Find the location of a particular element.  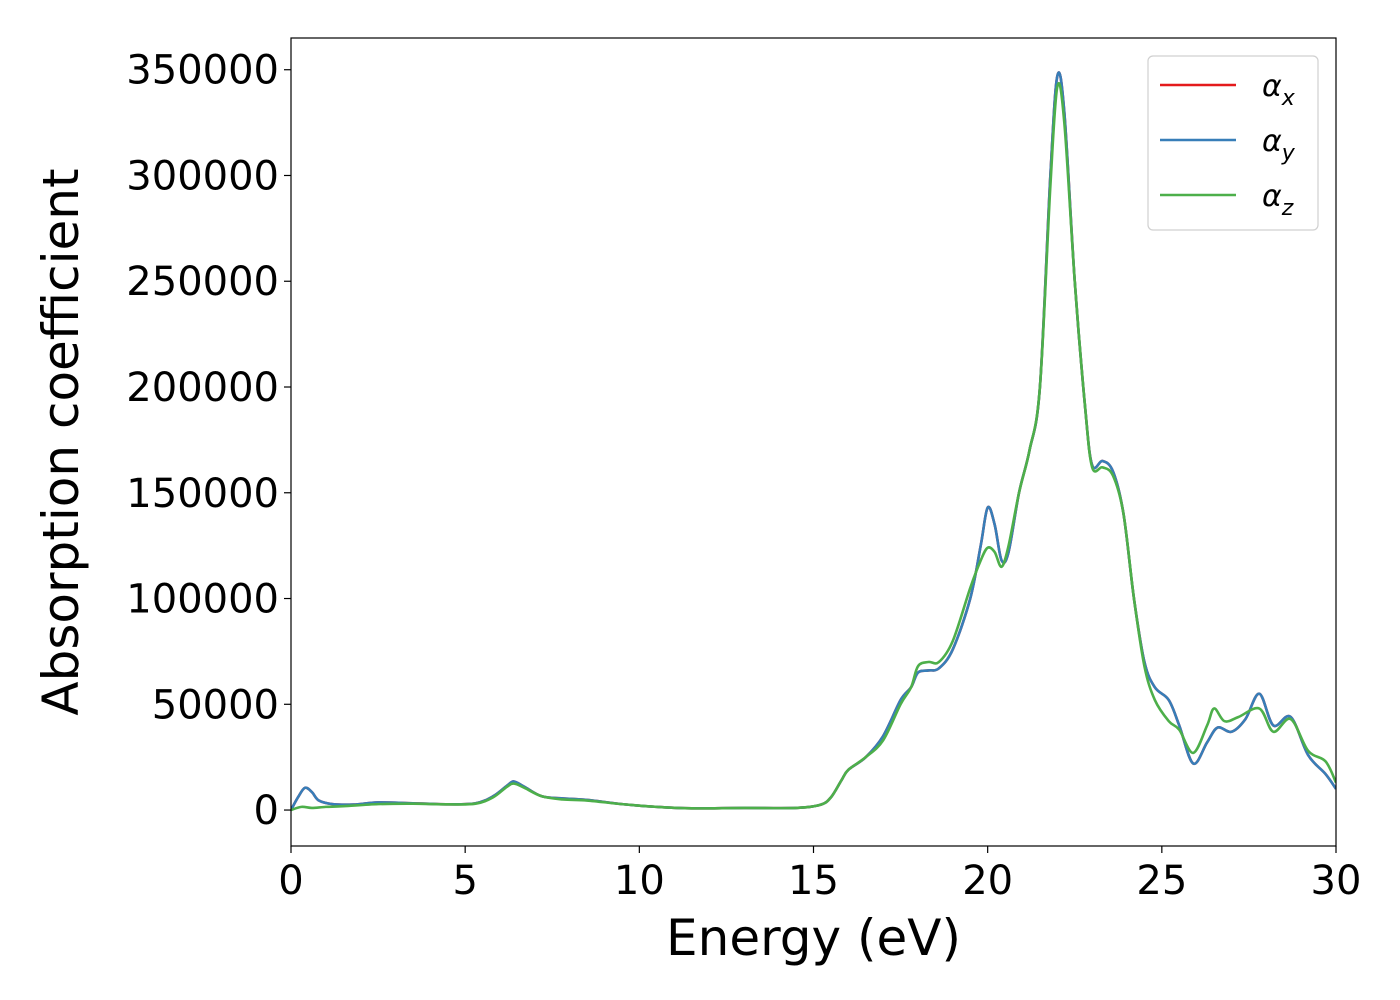

legend-box is located at coordinates (1233, 143).